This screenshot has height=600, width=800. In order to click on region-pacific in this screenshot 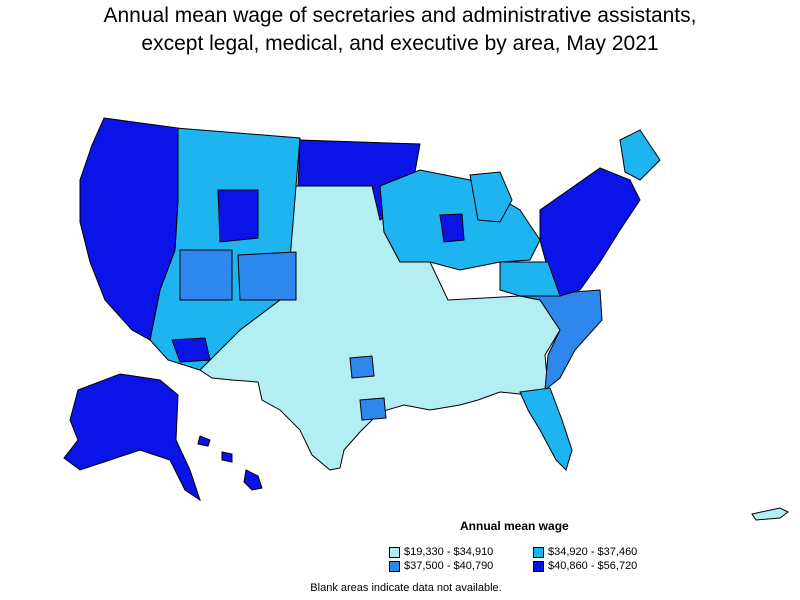, I will do `click(129, 229)`.